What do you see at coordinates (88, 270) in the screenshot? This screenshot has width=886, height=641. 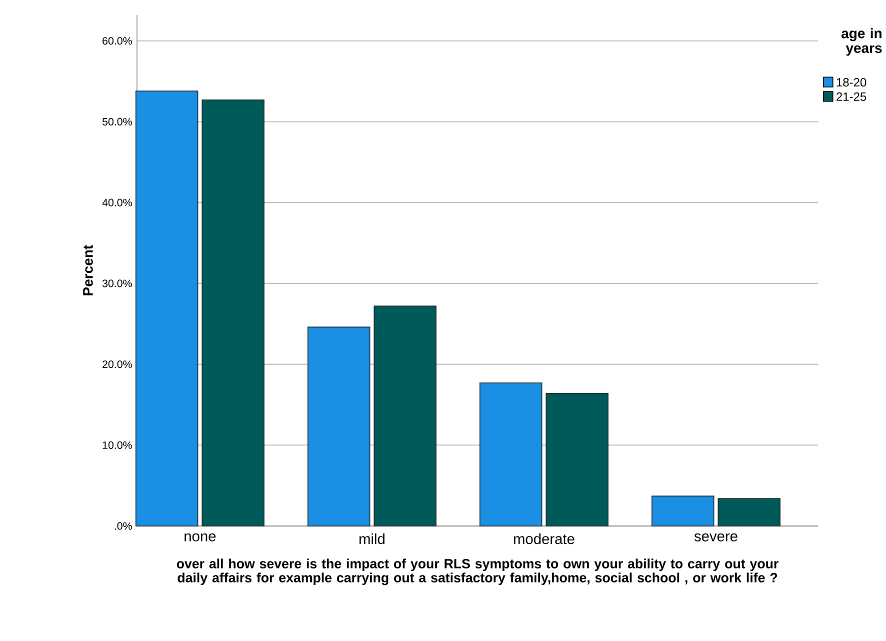 I see `y-axis-title: Percent` at bounding box center [88, 270].